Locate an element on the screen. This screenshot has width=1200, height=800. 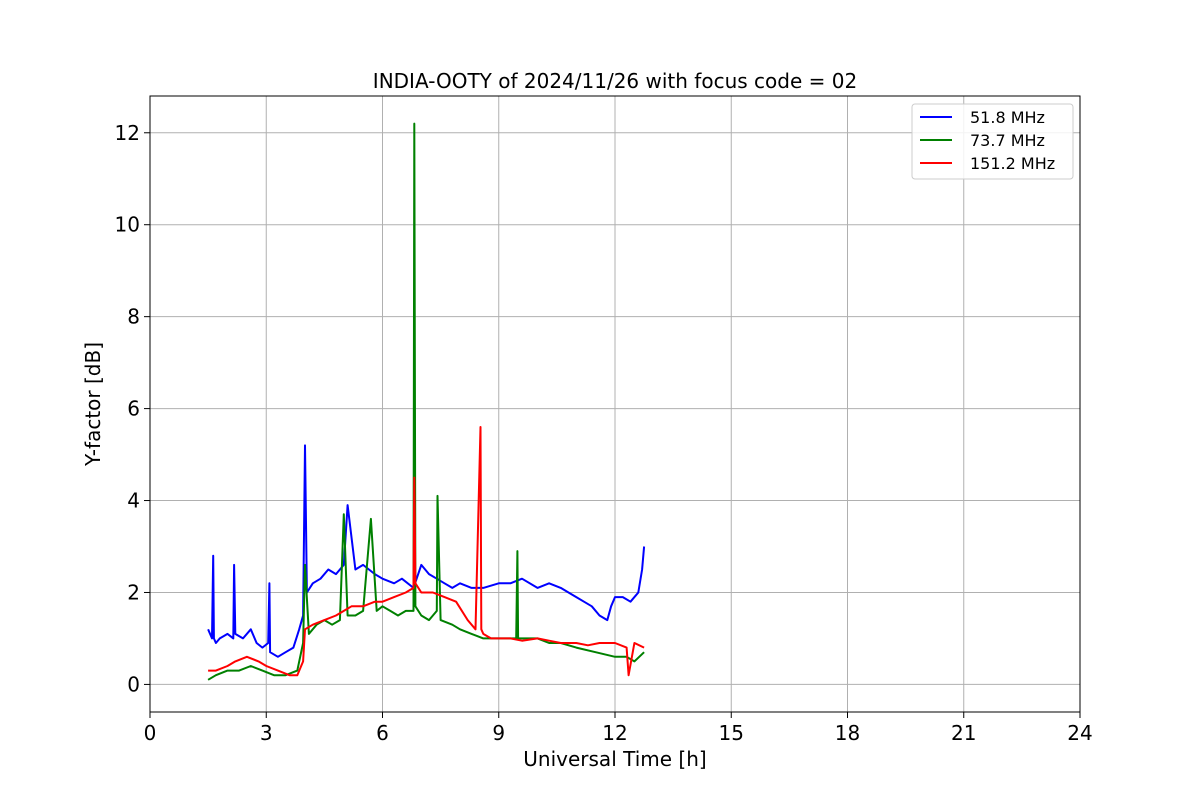
x-tick-label: 12 is located at coordinates (614, 733).